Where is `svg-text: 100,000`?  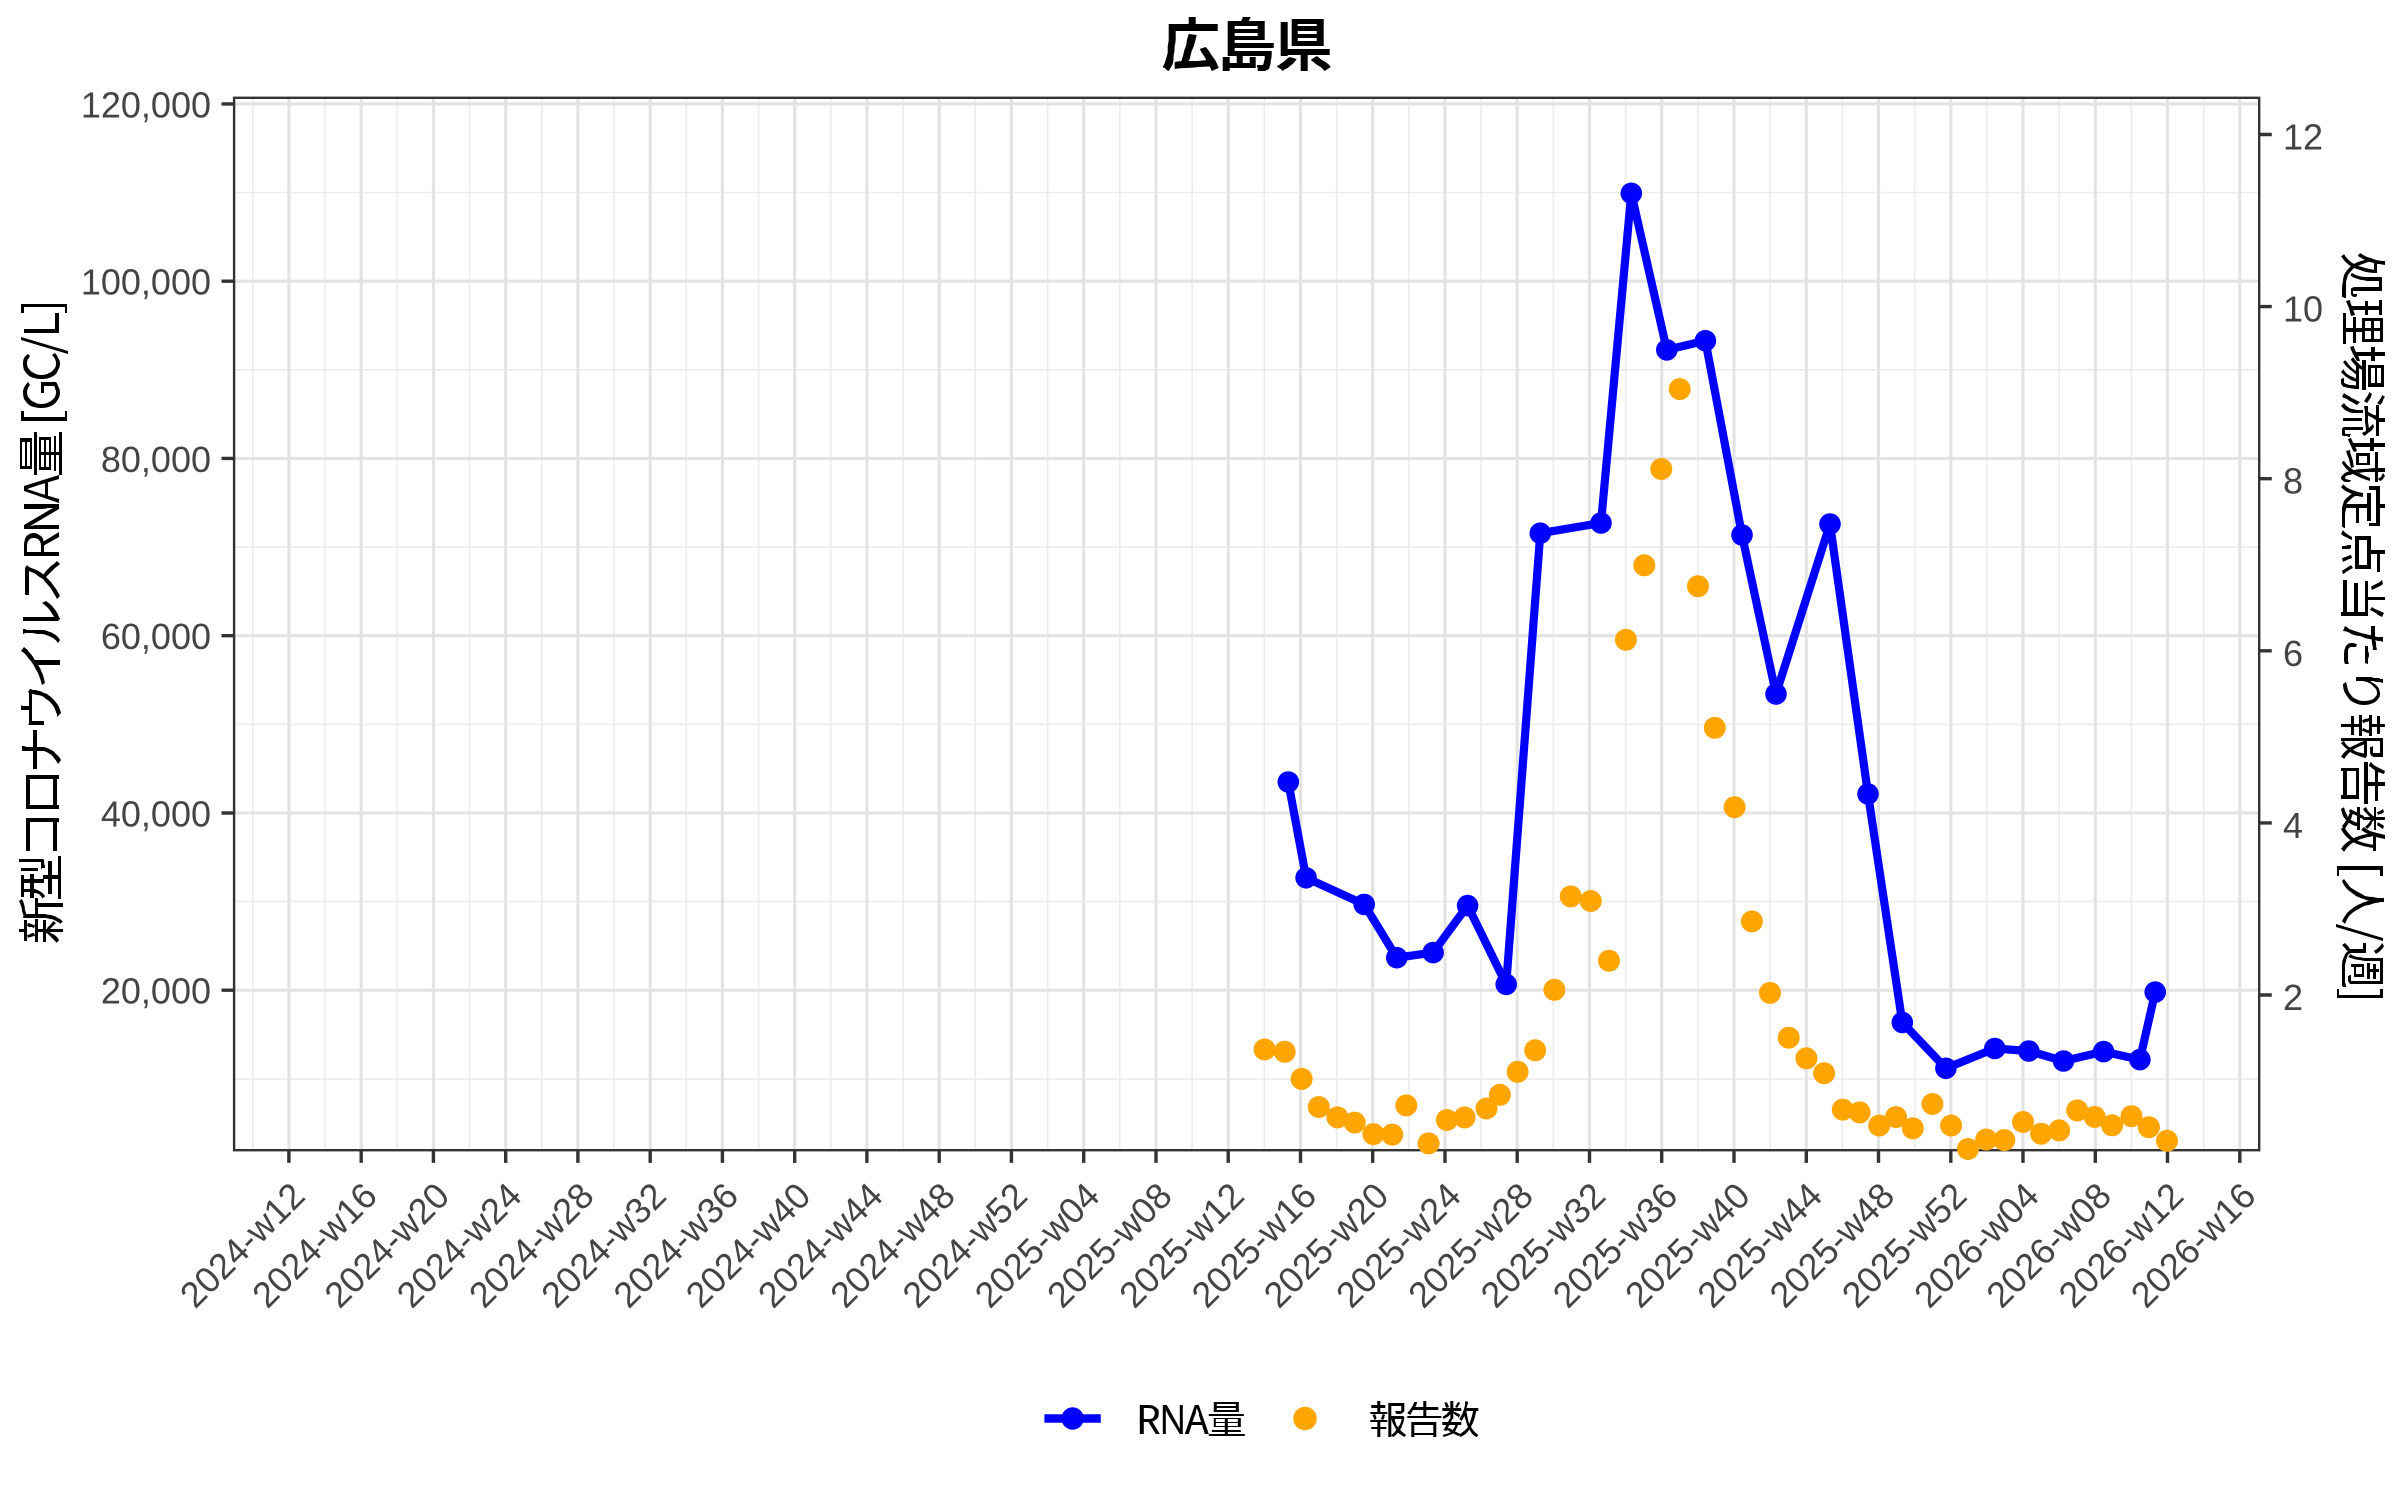 svg-text: 100,000 is located at coordinates (146, 282).